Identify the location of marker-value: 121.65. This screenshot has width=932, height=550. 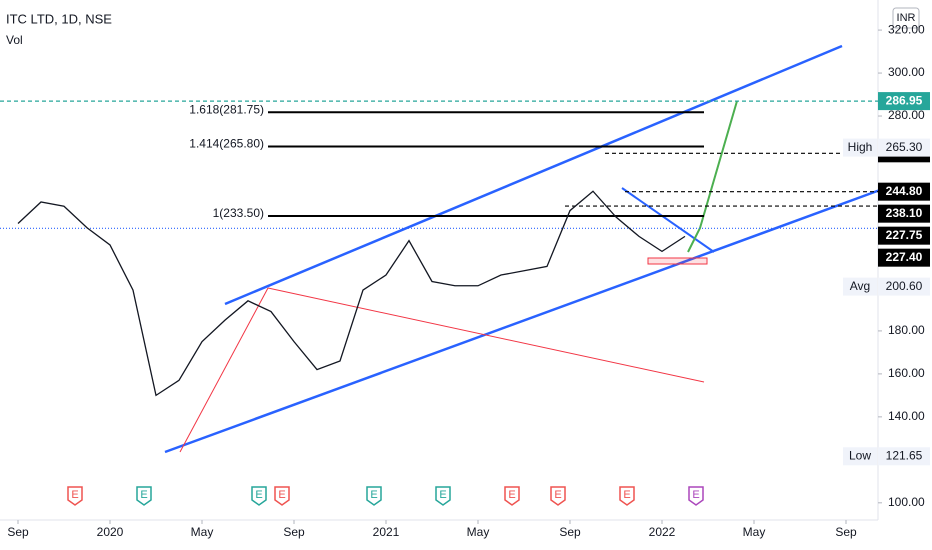
(904, 455).